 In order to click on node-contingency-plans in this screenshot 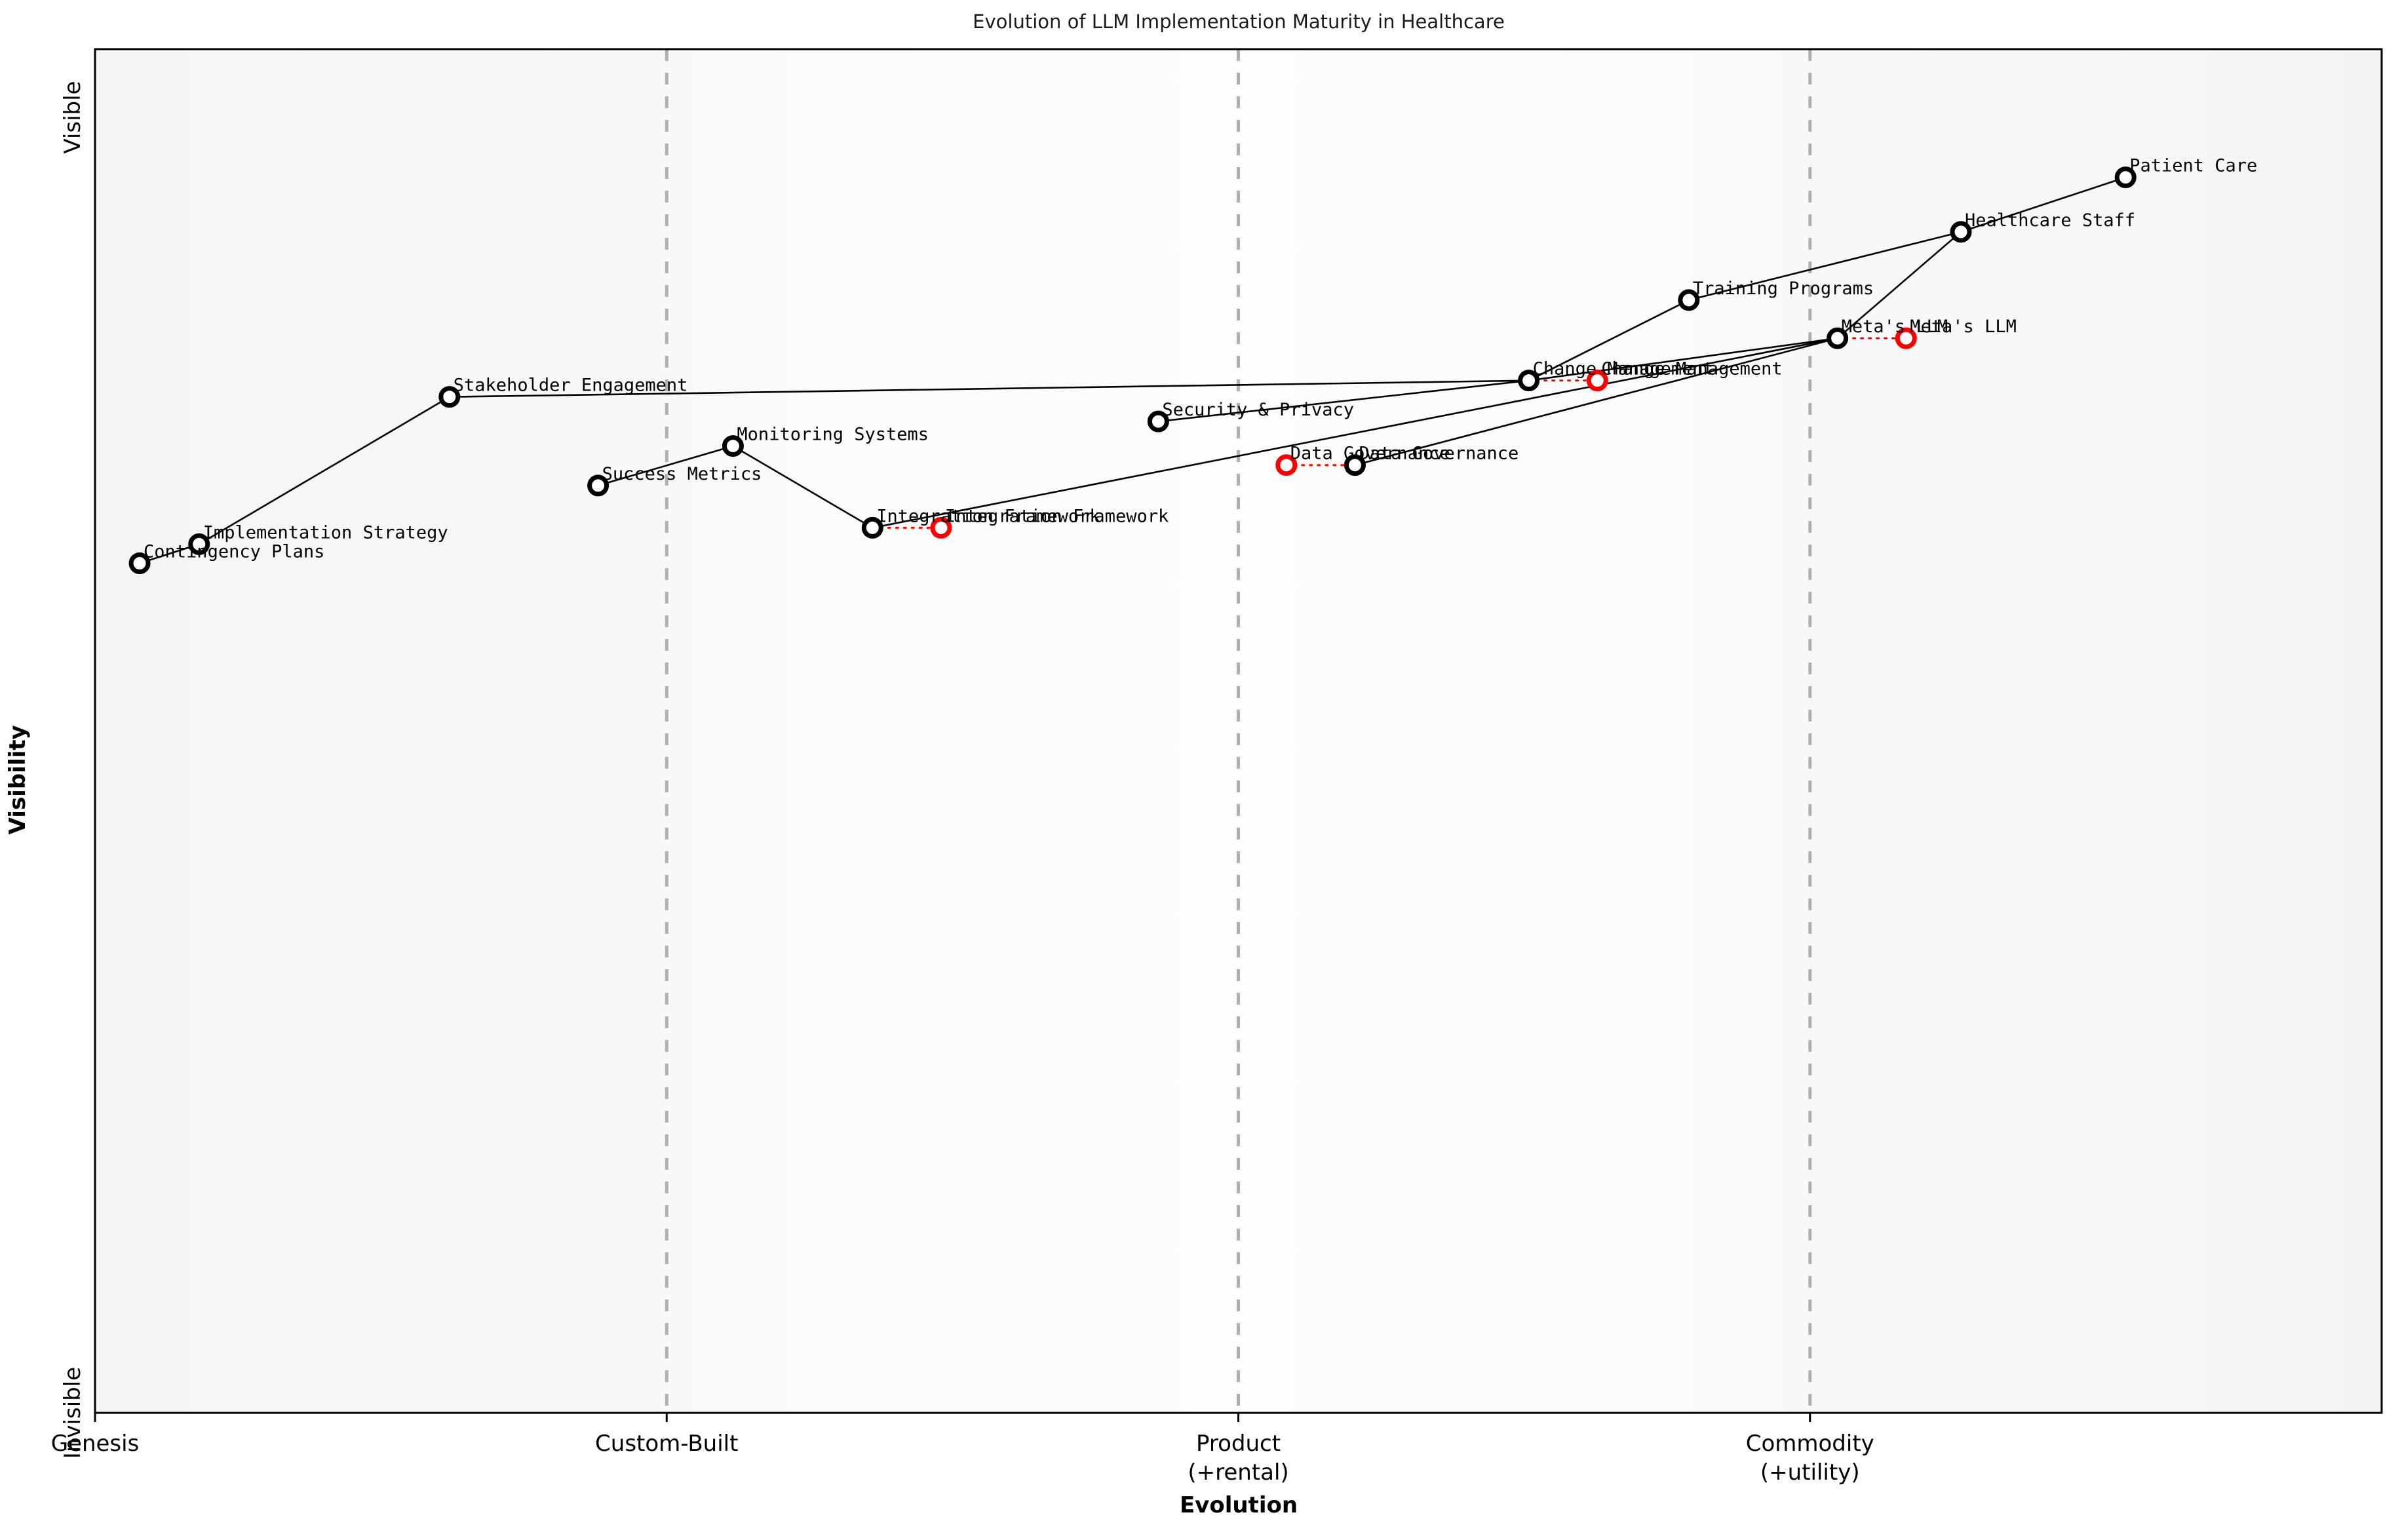, I will do `click(139, 563)`.